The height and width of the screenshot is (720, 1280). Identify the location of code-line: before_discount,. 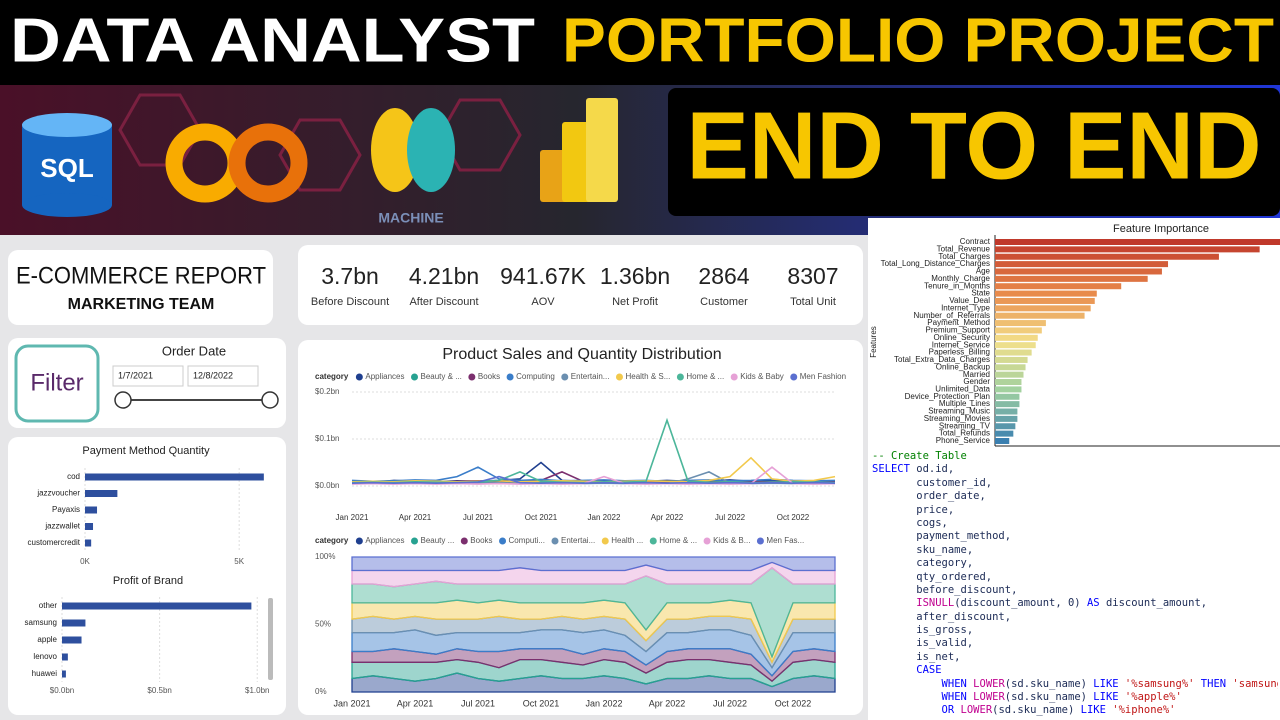
(1075, 590).